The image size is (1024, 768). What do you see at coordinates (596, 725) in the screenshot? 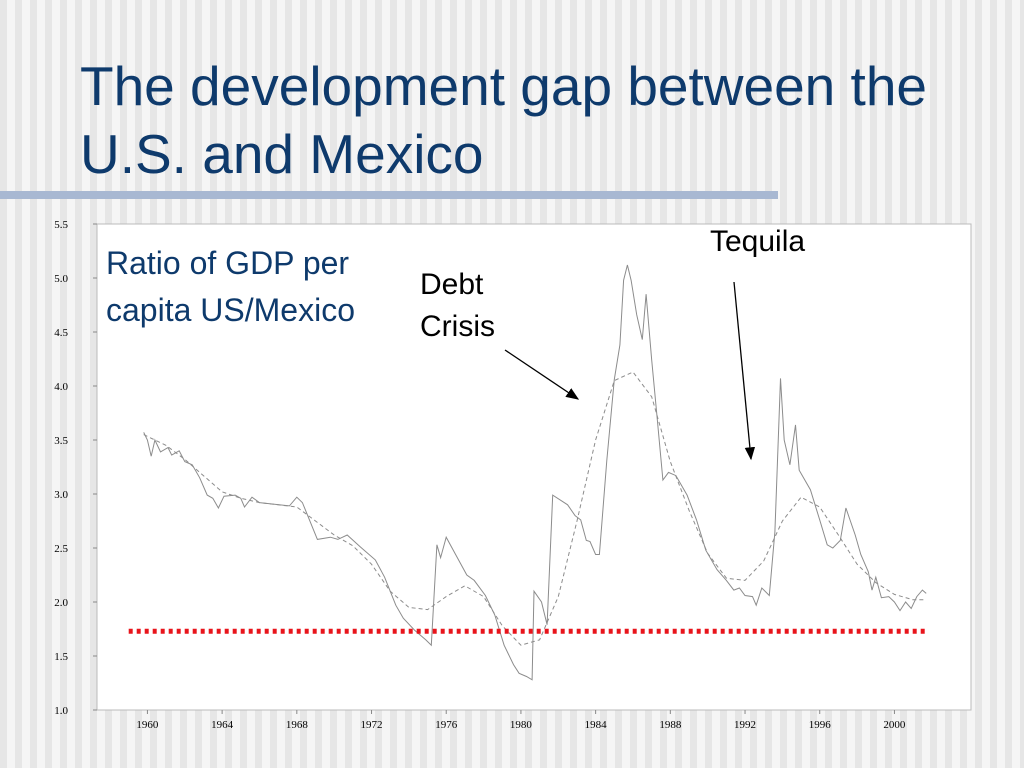
I see `x-tick-label: 1984` at bounding box center [596, 725].